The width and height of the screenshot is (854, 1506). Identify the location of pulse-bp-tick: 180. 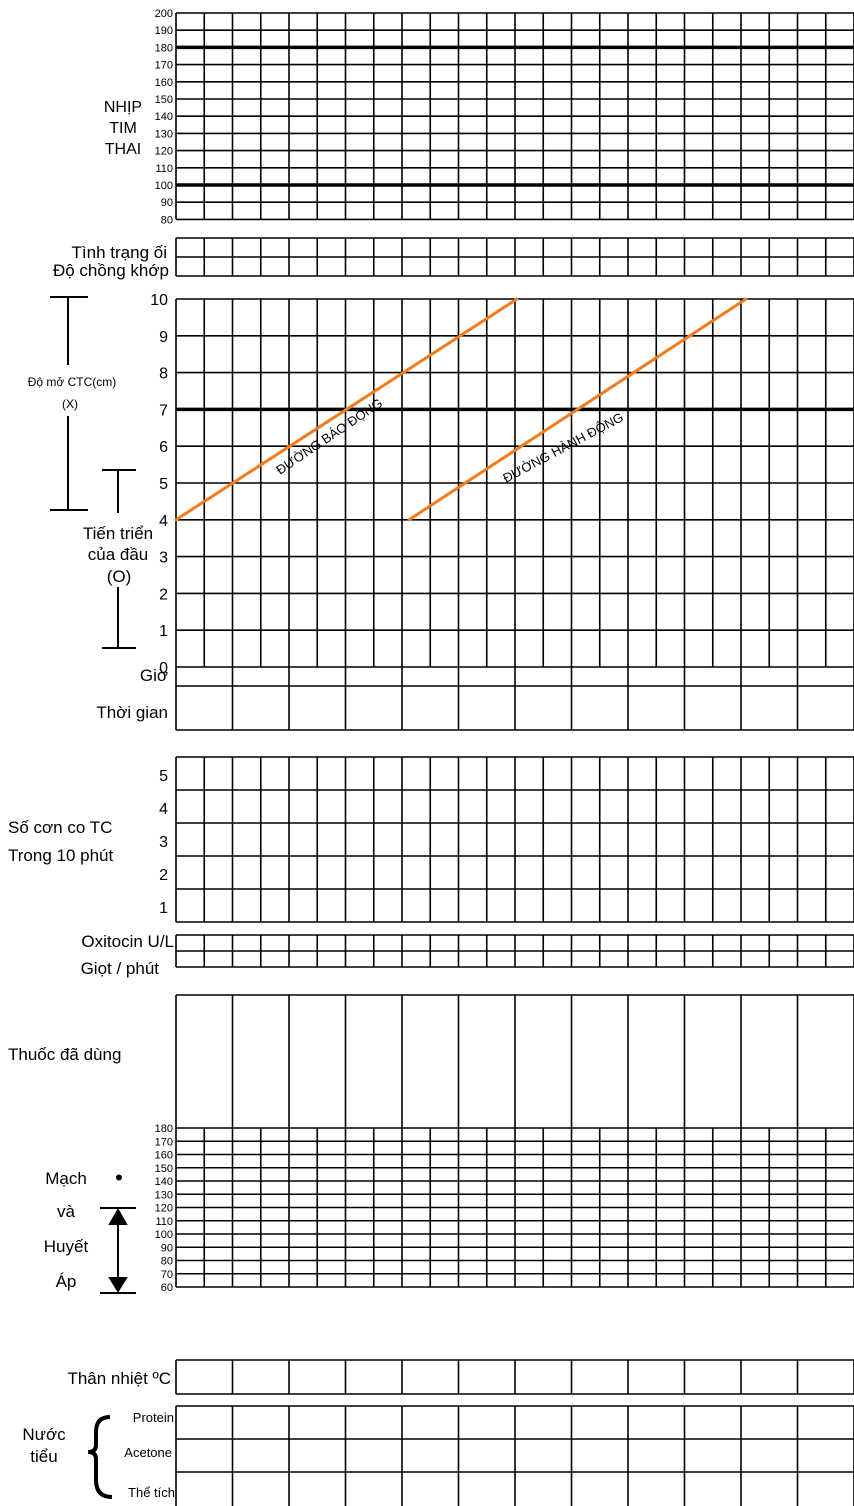
(164, 1129).